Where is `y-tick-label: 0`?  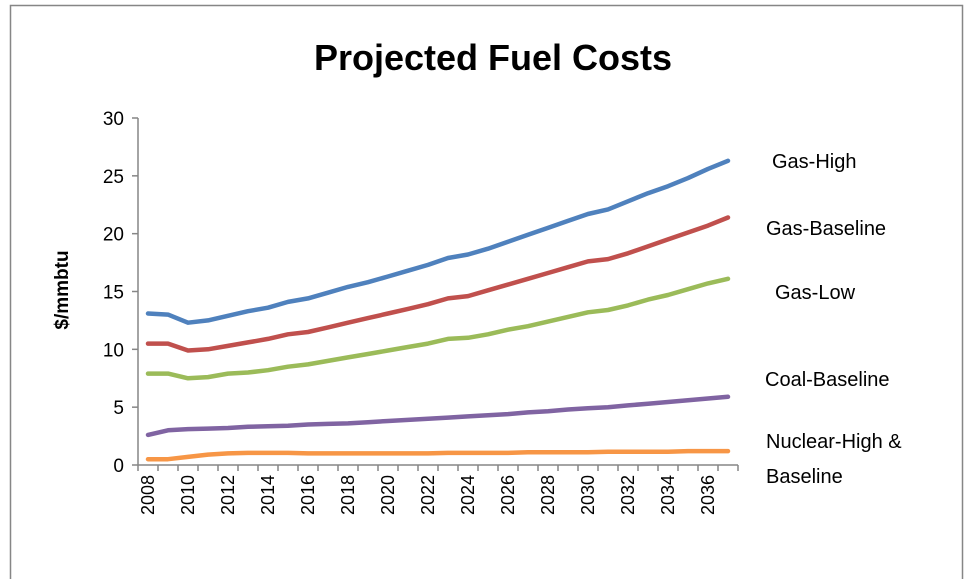 y-tick-label: 0 is located at coordinates (118, 466).